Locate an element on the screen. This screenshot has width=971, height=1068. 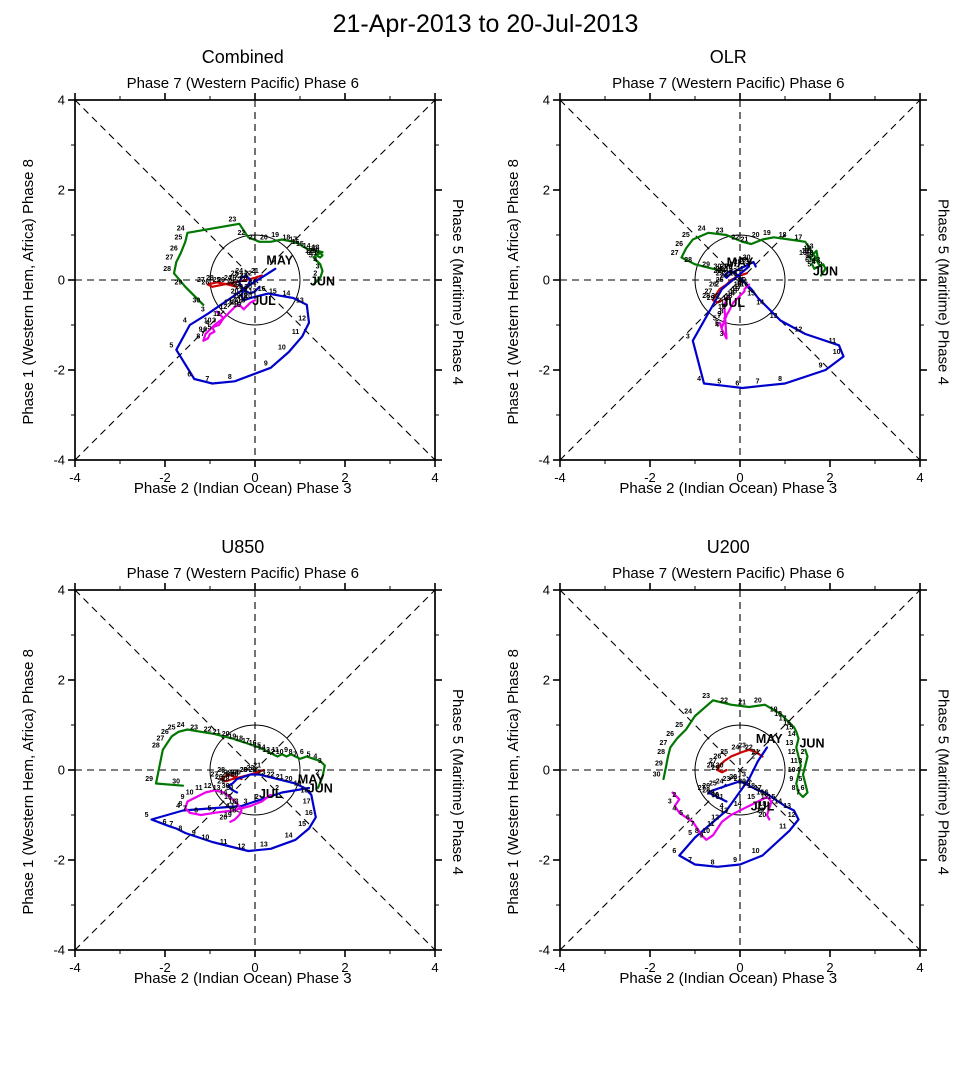
svg-text: 27 is located at coordinates (169, 258).